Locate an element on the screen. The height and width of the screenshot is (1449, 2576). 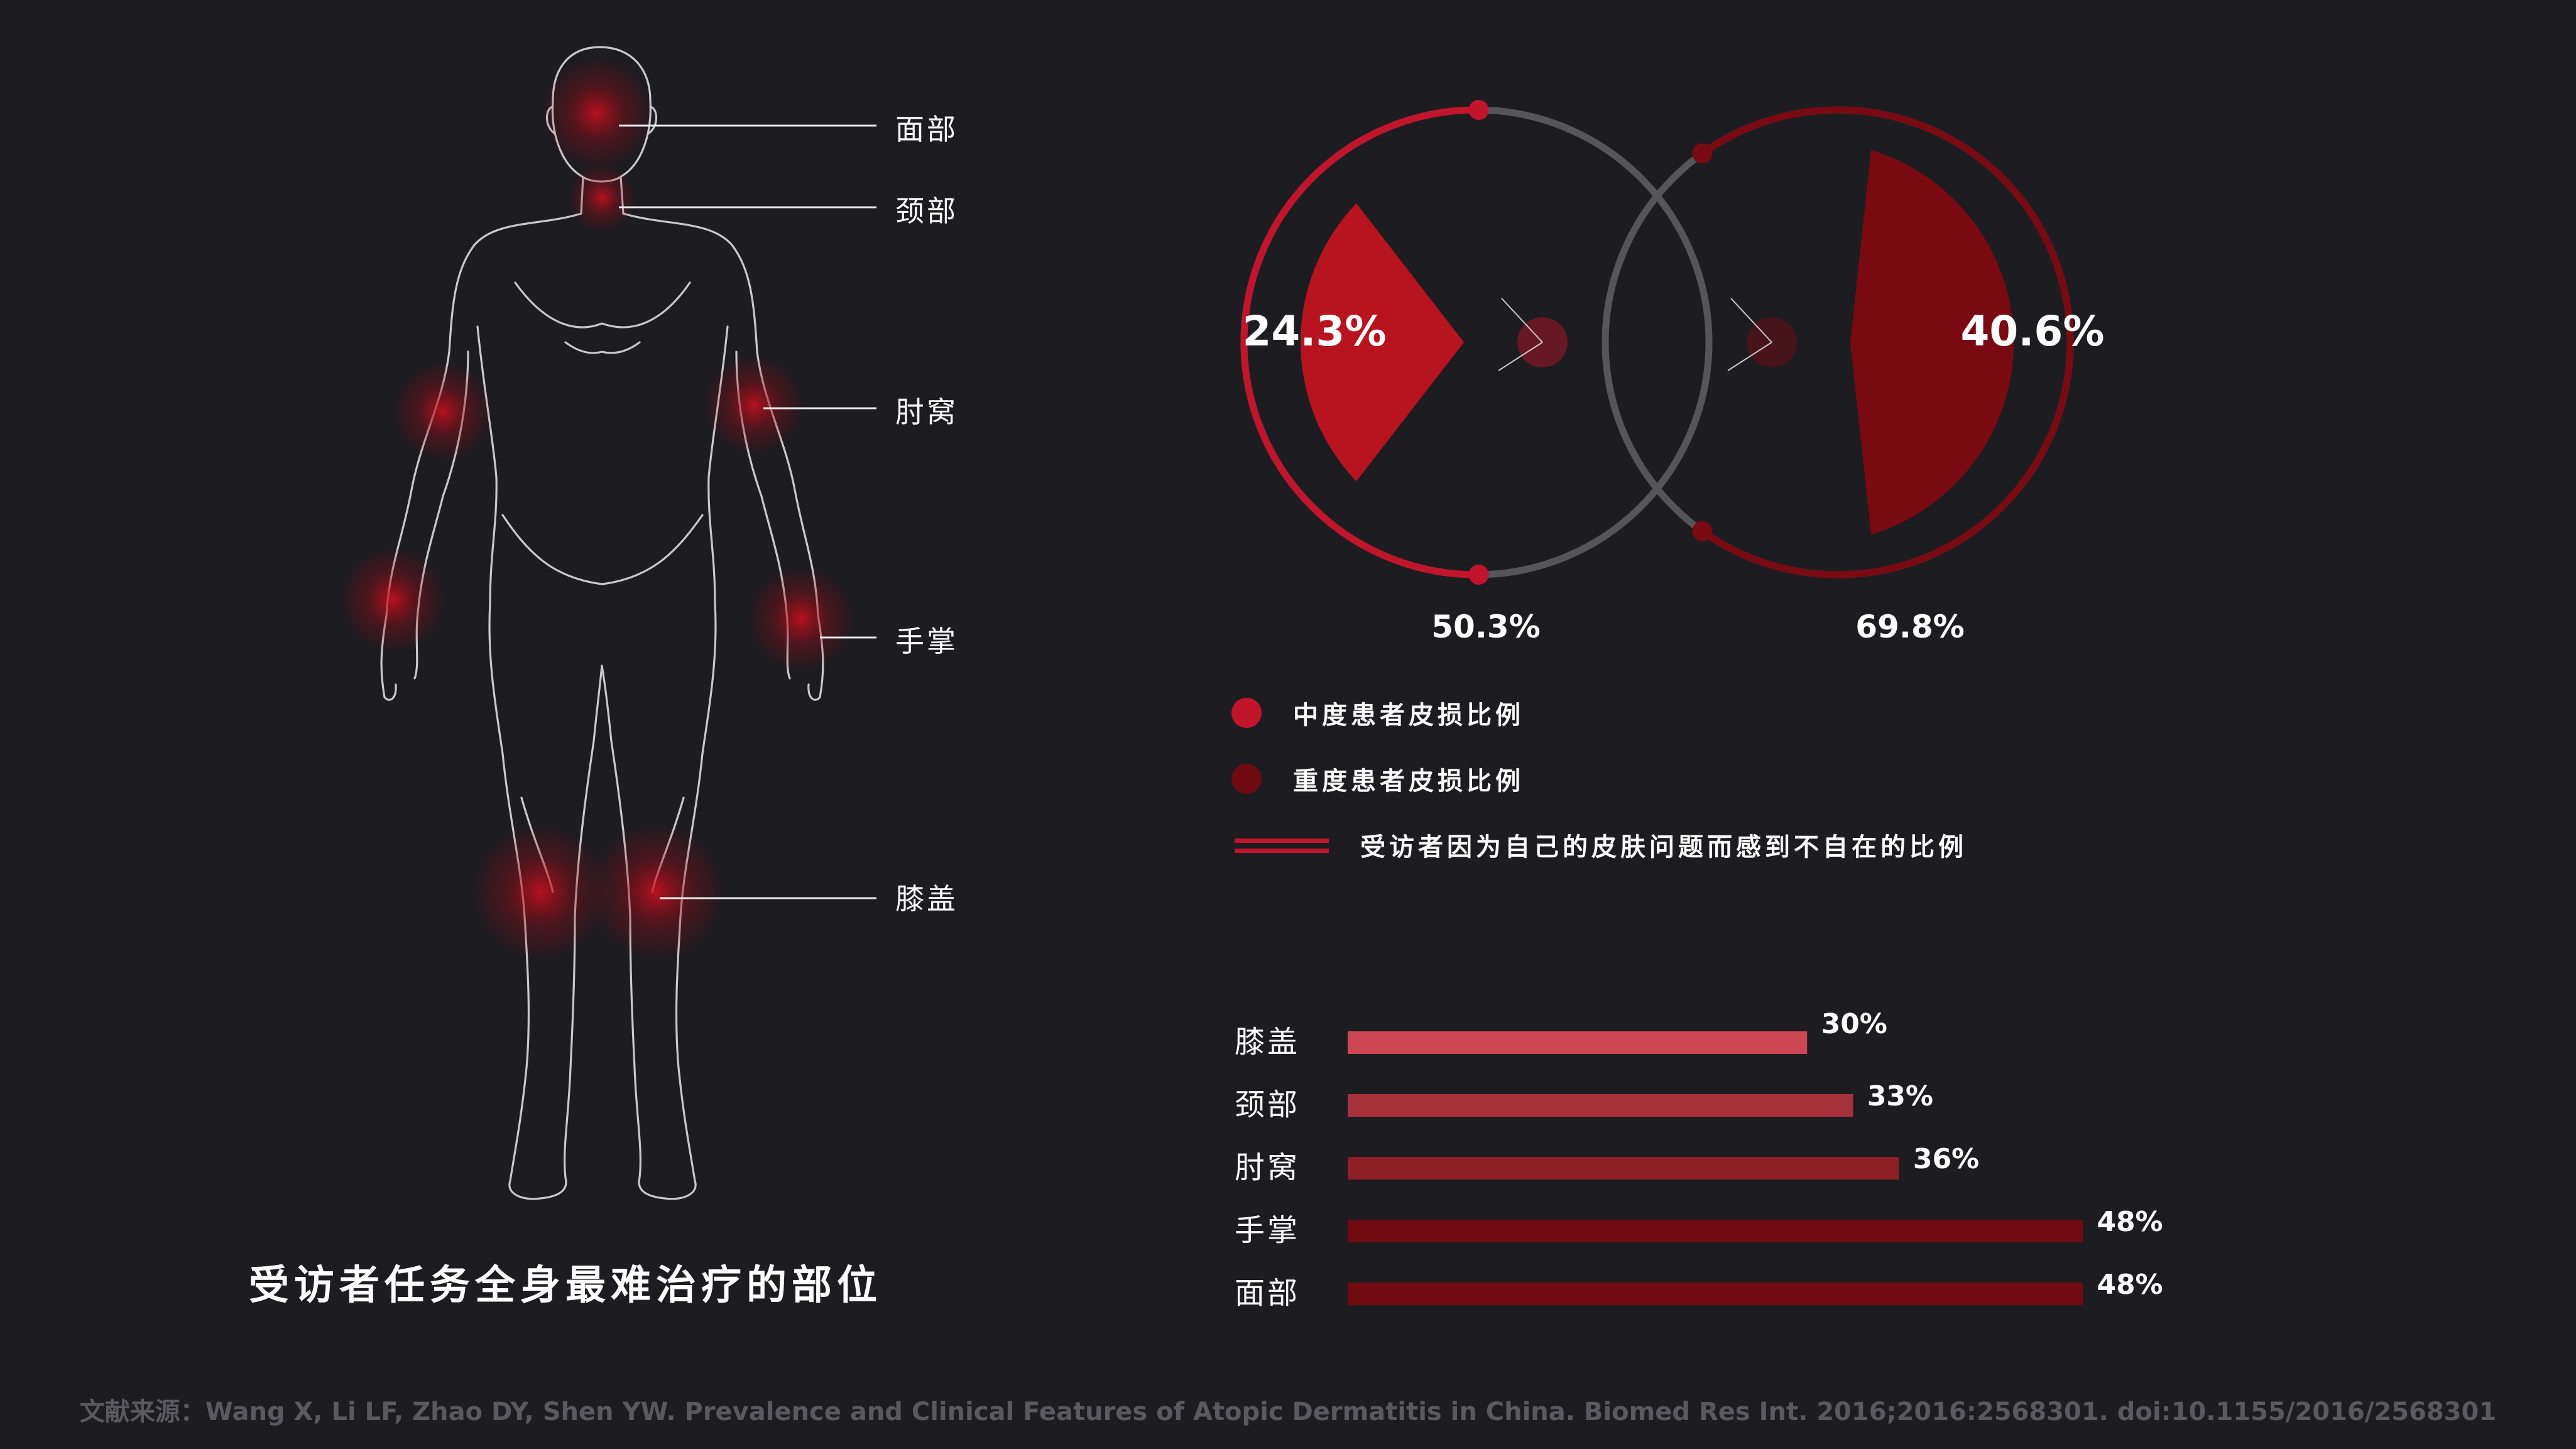
knee-left-spot is located at coordinates (540, 892).